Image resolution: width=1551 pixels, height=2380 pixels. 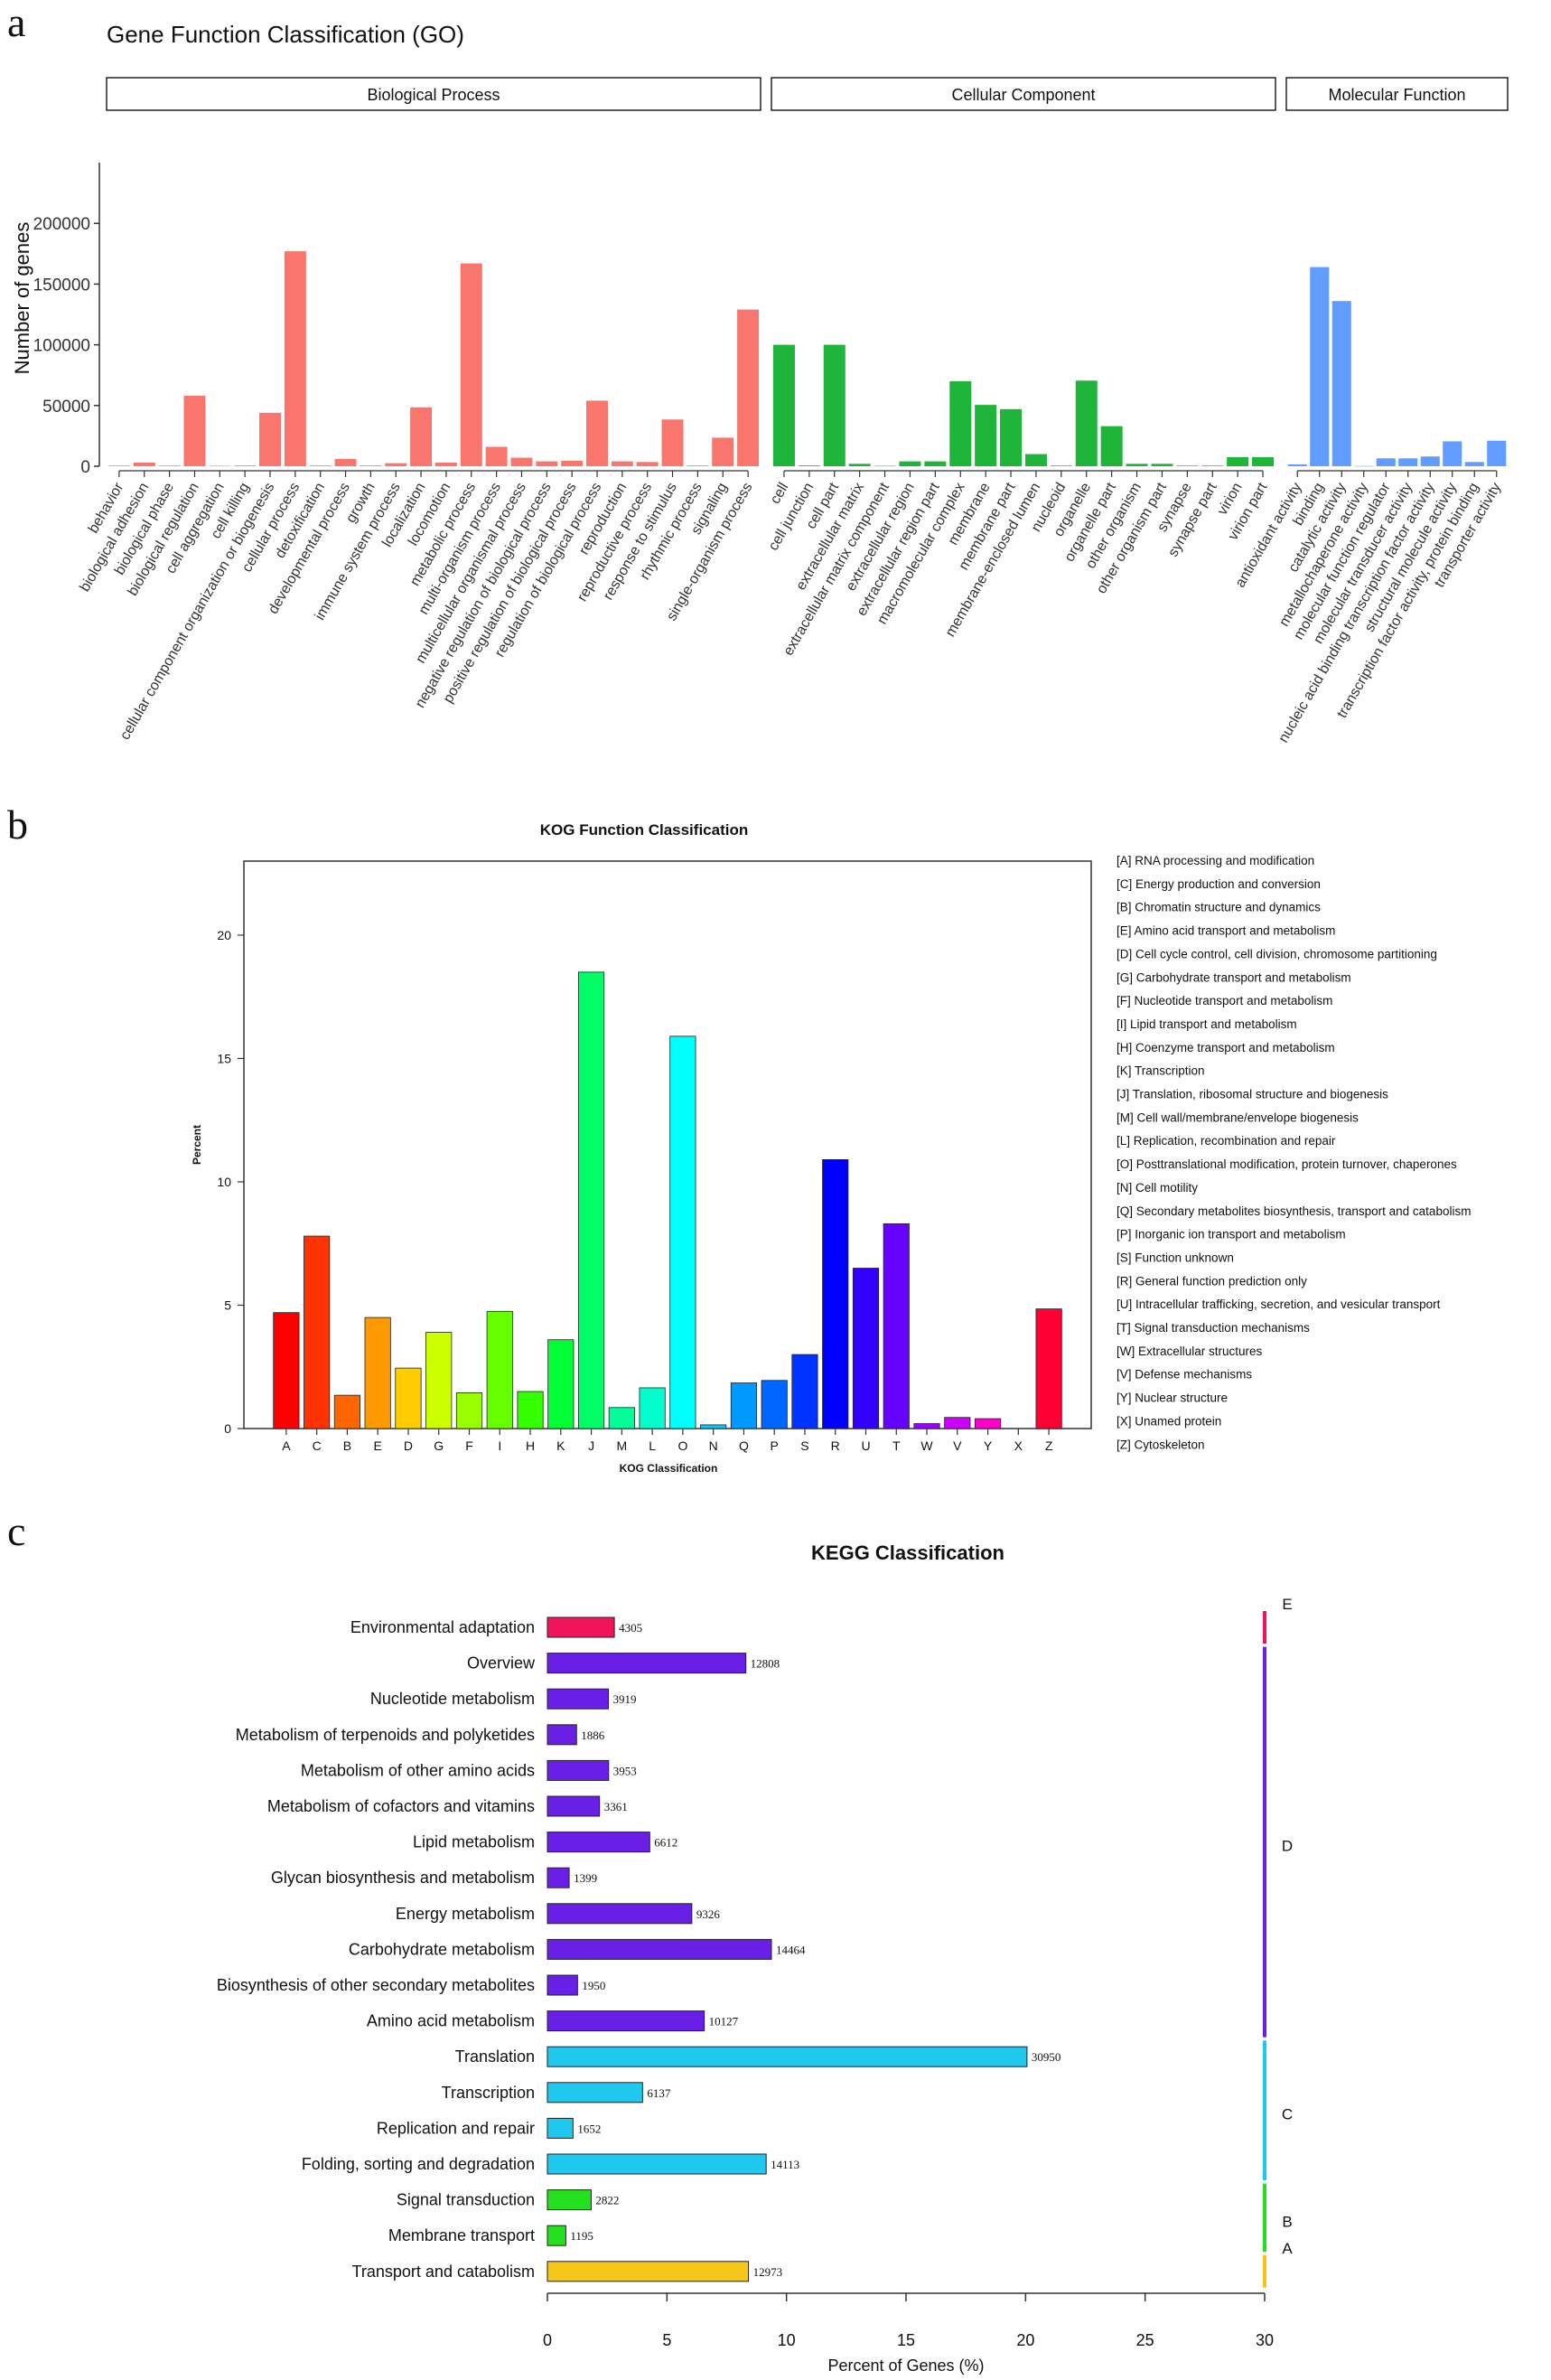 What do you see at coordinates (409, 1398) in the screenshot?
I see `kog-bar-d` at bounding box center [409, 1398].